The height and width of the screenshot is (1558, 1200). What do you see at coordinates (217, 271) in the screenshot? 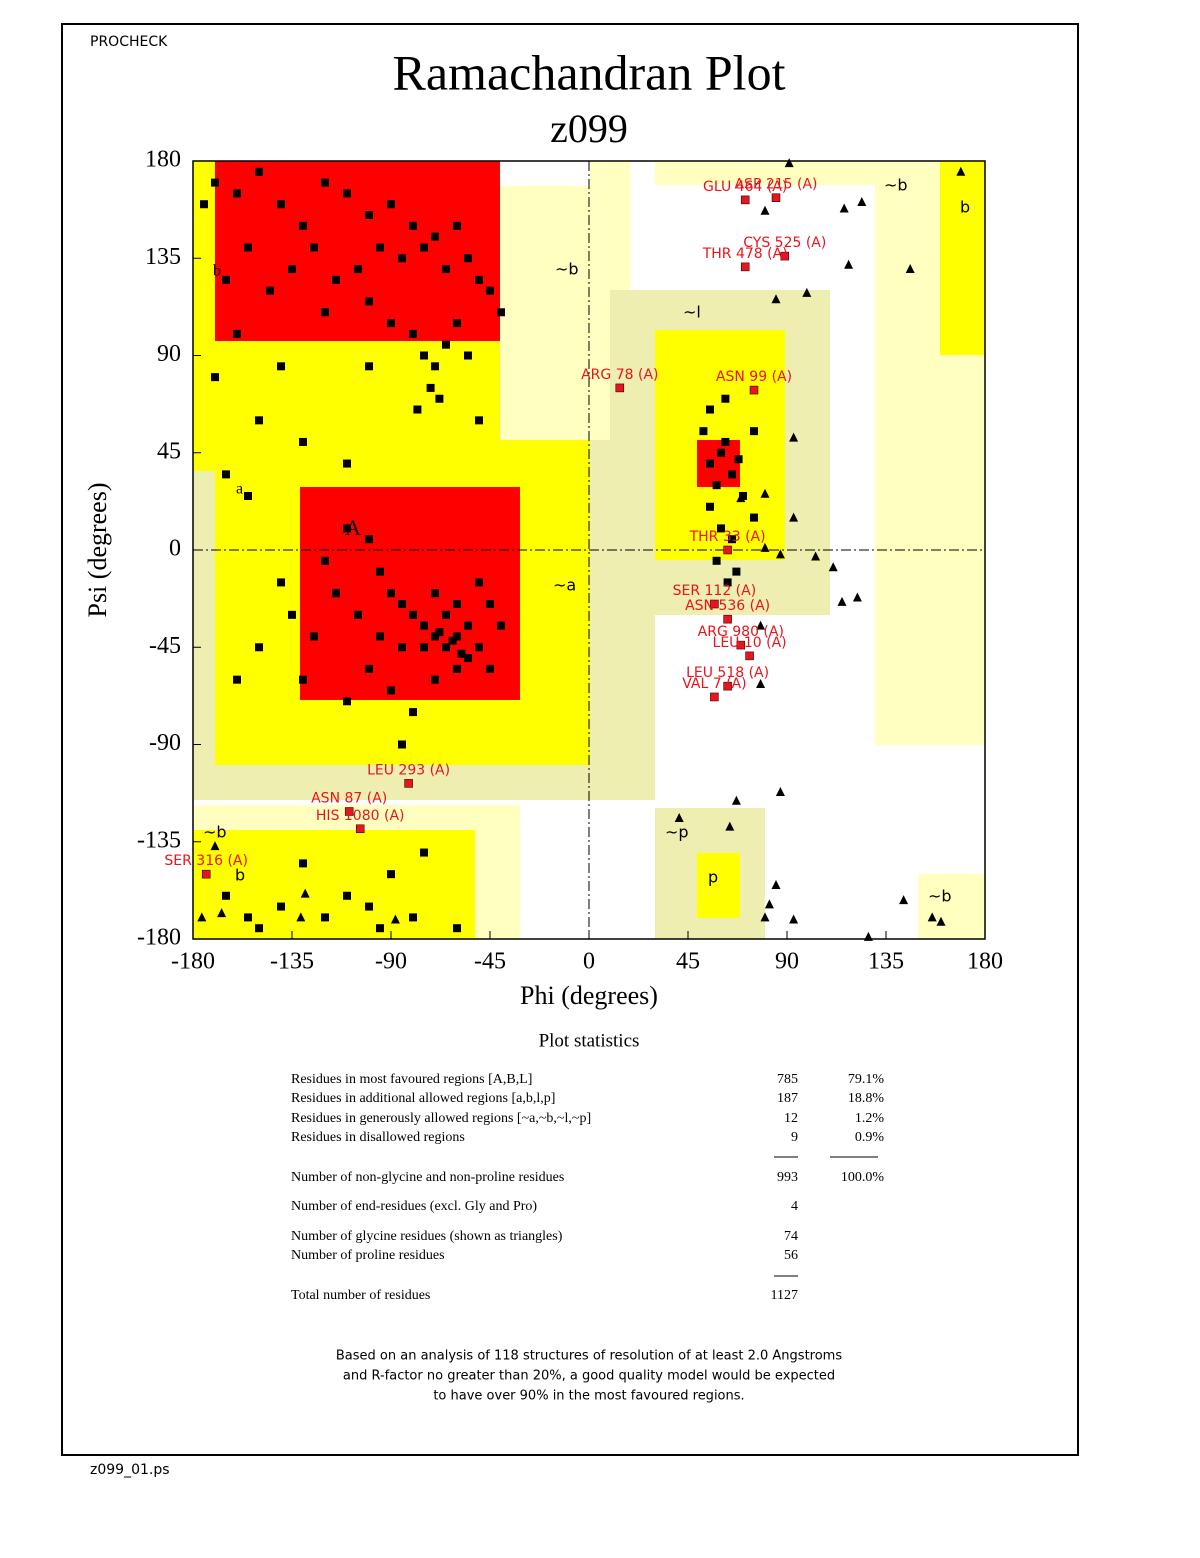
I see `region-label: b` at bounding box center [217, 271].